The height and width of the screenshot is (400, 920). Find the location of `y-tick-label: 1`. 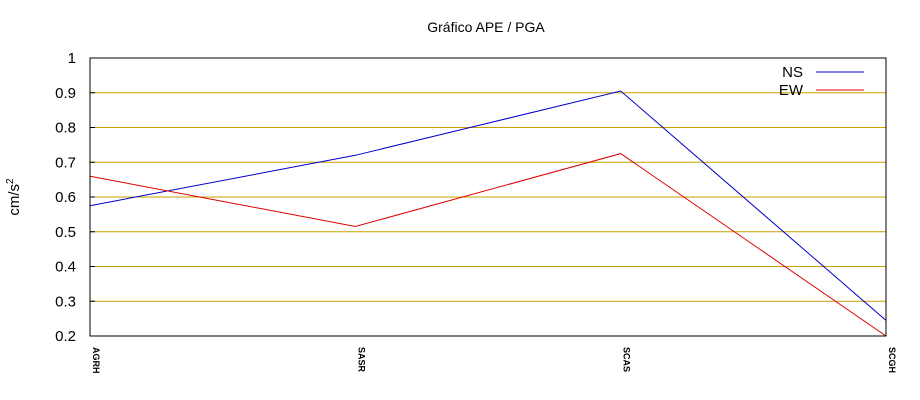

y-tick-label: 1 is located at coordinates (72, 58).